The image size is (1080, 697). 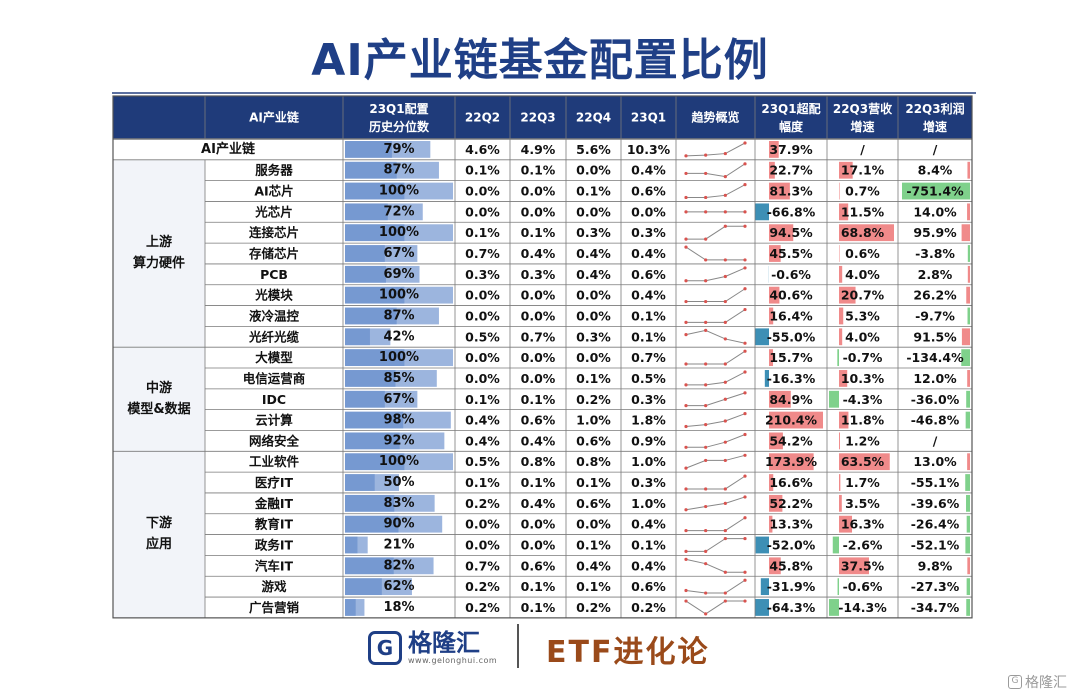 I want to click on row-name: AI芯片, so click(x=273, y=191).